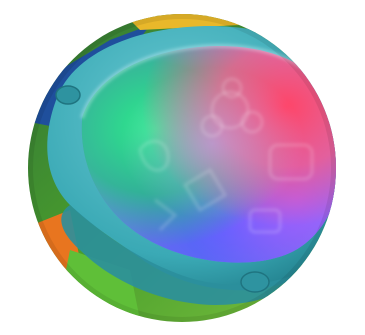 The image size is (365, 335). Describe the element at coordinates (230, 110) in the screenshot. I see `embossed-flower` at that location.